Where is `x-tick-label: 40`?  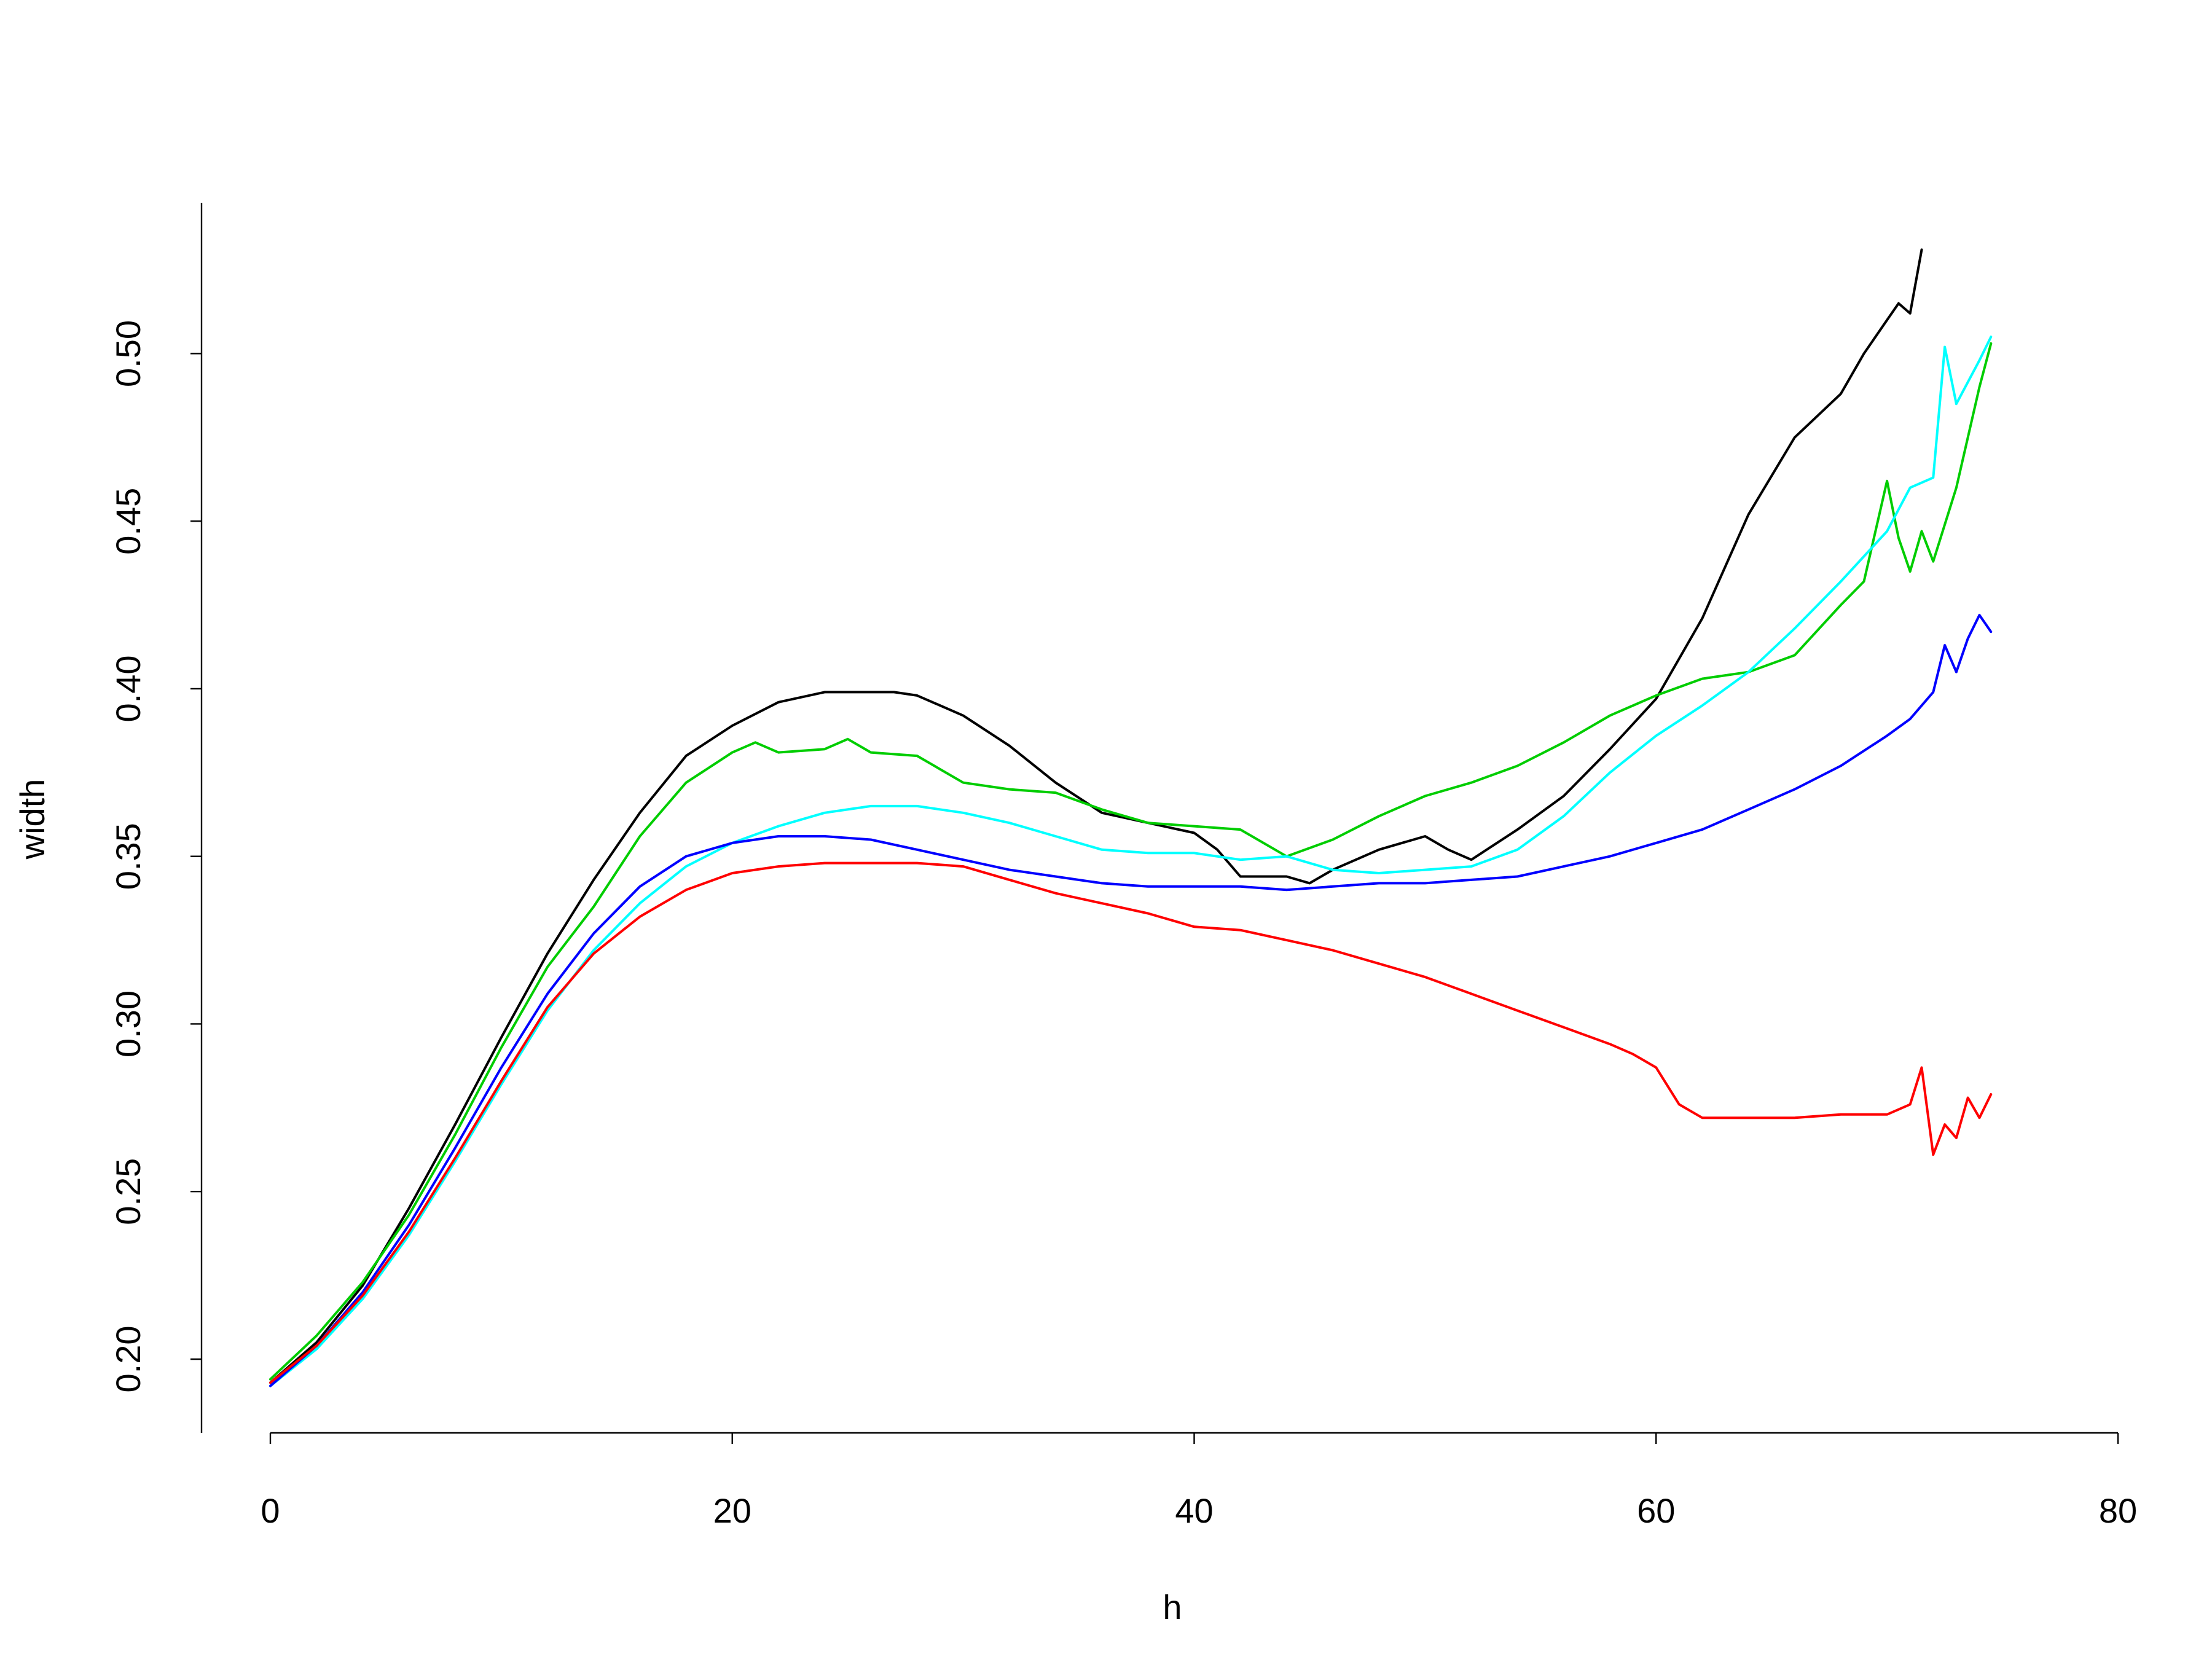 x-tick-label: 40 is located at coordinates (1194, 1510).